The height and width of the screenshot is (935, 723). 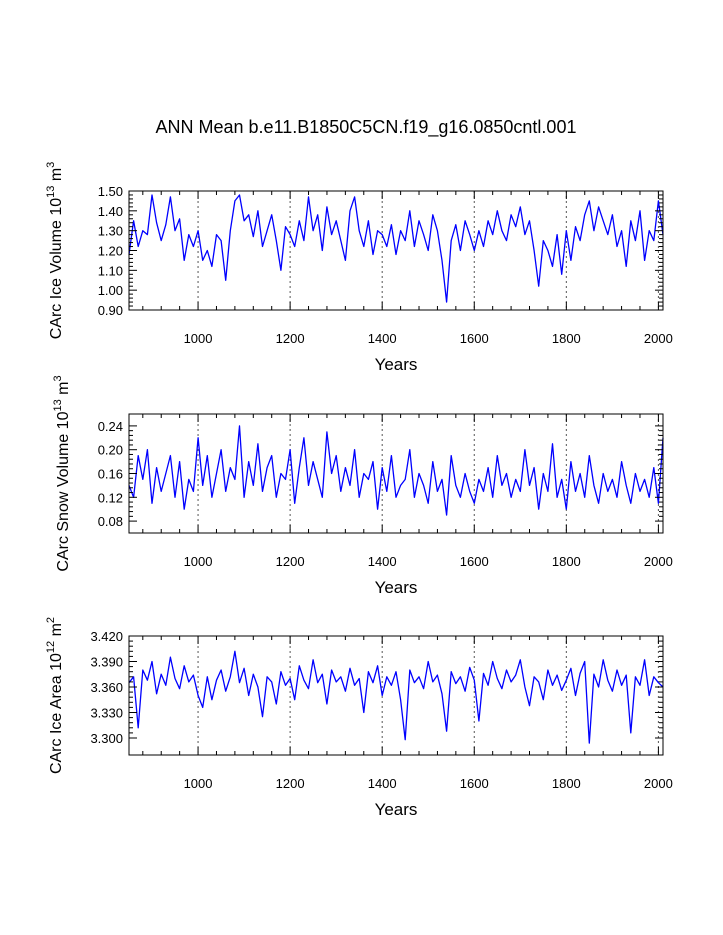 What do you see at coordinates (56, 632) in the screenshot?
I see `chart-2-y-axis-label-part: m` at bounding box center [56, 632].